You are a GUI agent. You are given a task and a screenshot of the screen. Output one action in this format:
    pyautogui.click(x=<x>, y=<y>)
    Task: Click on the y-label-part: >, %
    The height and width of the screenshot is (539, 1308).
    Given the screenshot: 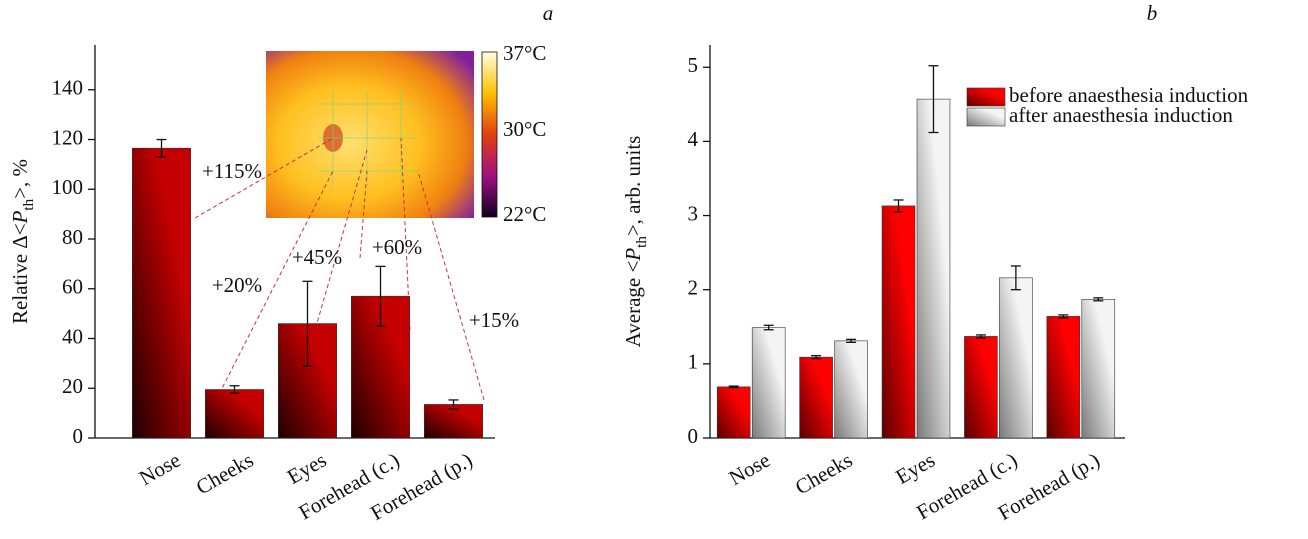 What is the action you would take?
    pyautogui.click(x=20, y=179)
    